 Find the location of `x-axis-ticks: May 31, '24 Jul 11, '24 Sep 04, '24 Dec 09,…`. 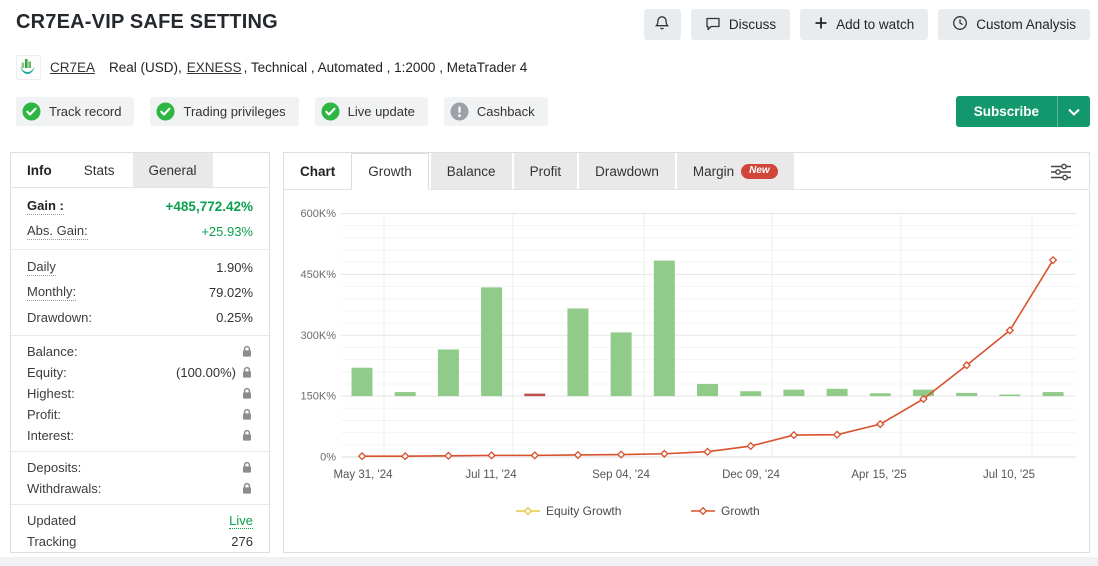

x-axis-ticks: May 31, '24 Jul 11, '24 Sep 04, '24 Dec 09,… is located at coordinates (684, 475).